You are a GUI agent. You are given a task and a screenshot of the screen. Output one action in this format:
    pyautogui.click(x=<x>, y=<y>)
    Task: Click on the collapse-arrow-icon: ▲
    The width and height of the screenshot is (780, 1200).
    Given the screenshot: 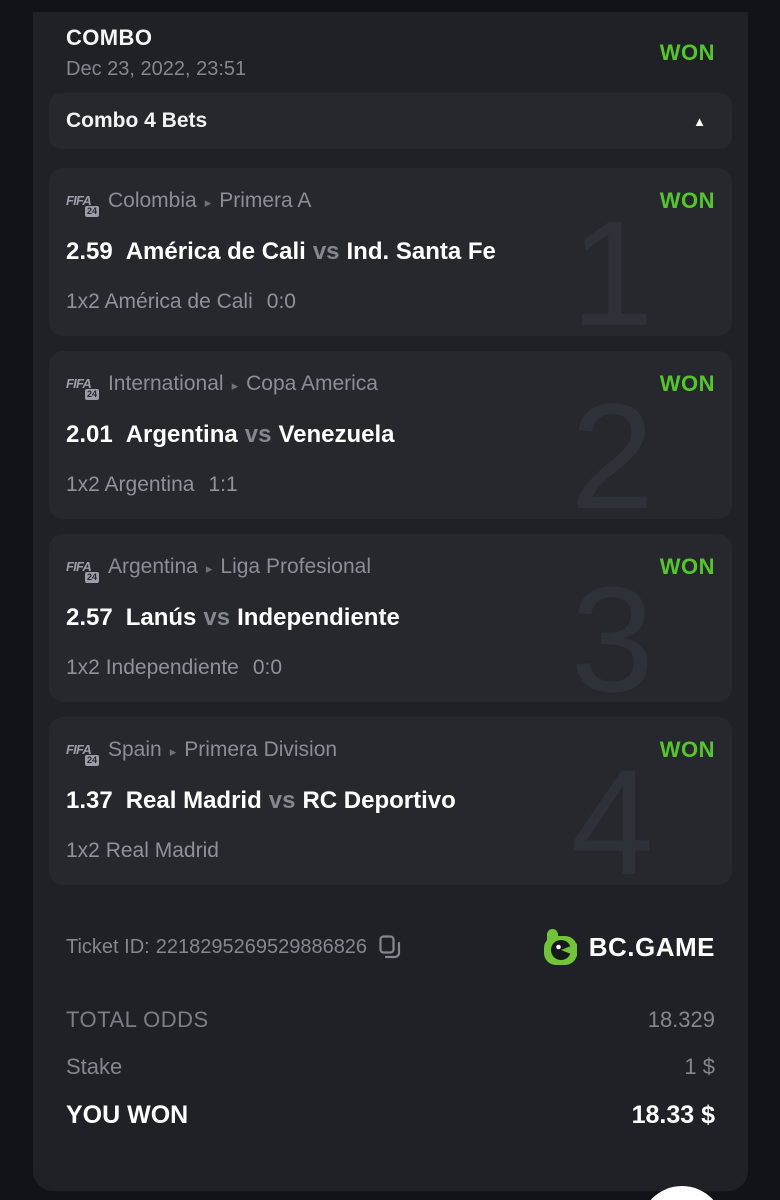 What is the action you would take?
    pyautogui.click(x=699, y=121)
    